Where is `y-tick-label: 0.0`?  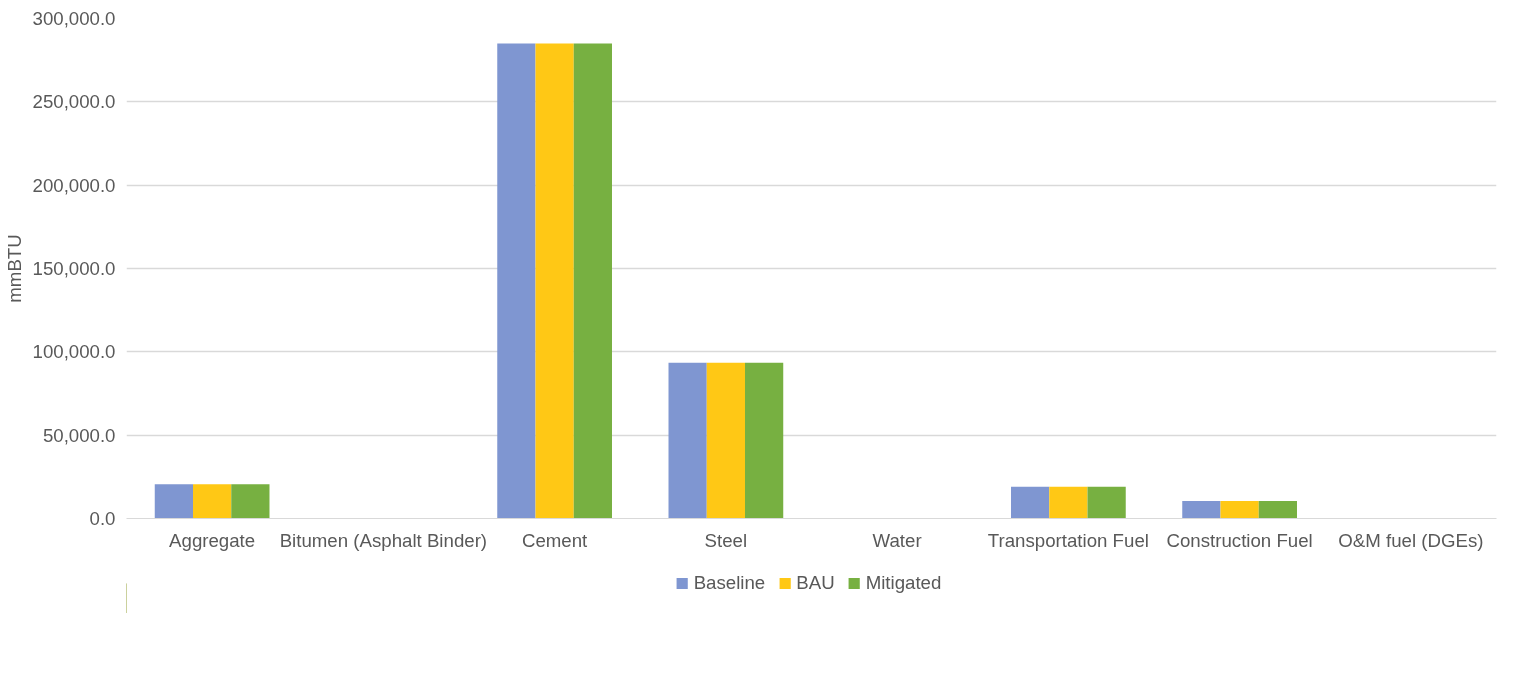 y-tick-label: 0.0 is located at coordinates (102, 518).